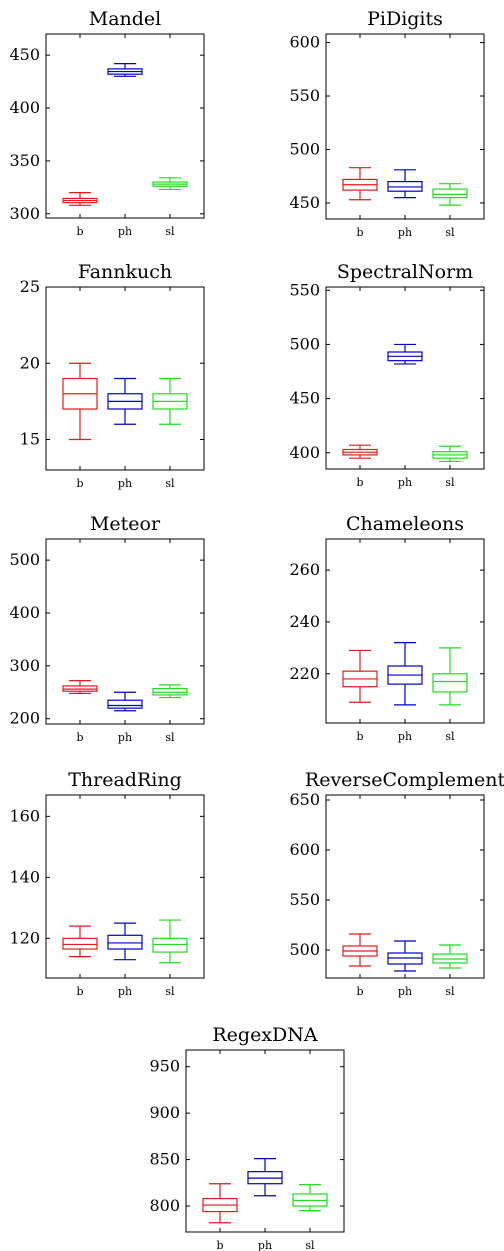 Image resolution: width=504 pixels, height=1251 pixels. Describe the element at coordinates (387, 628) in the screenshot. I see `chart-panel-5: Chameleons 220 240 260 b ph sl` at that location.